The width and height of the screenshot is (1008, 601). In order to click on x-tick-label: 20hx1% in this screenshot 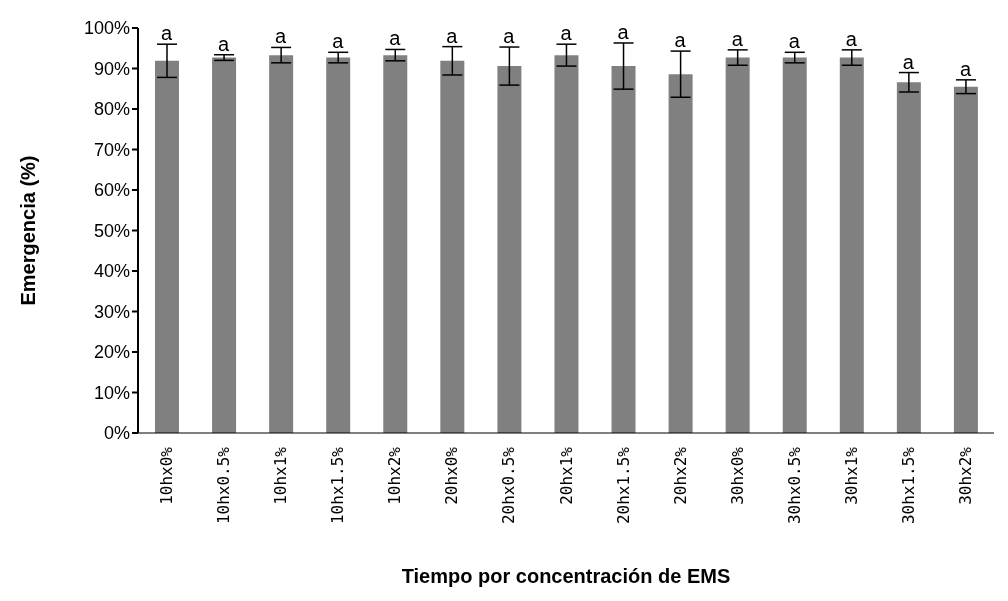, I will do `click(566, 475)`.